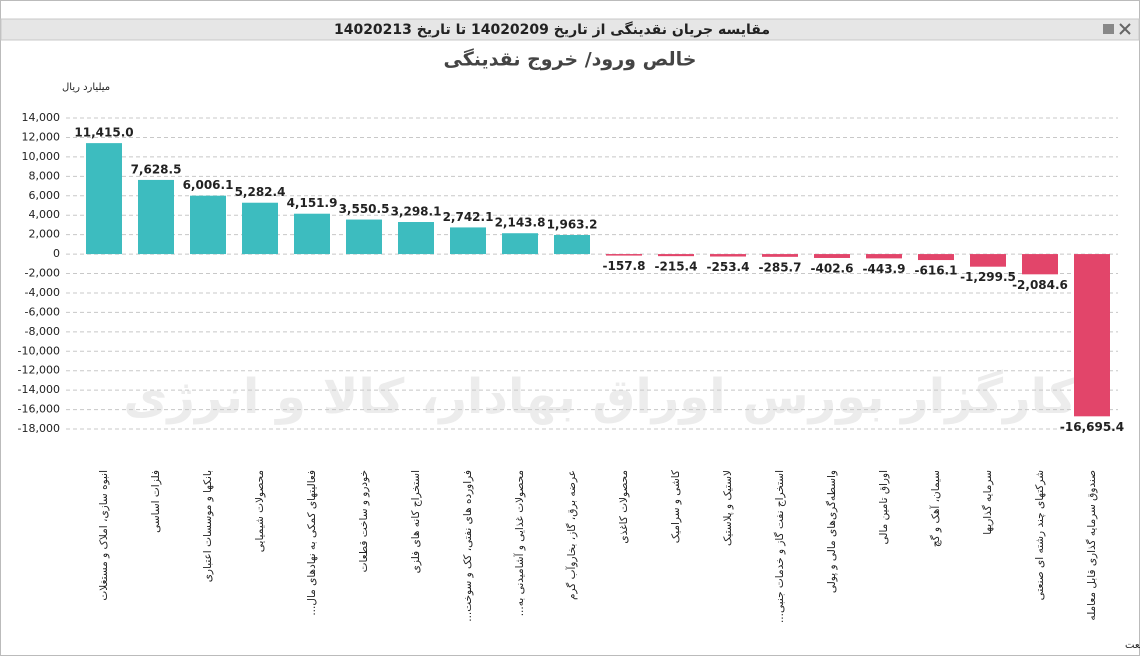 The image size is (1140, 656). I want to click on chart-title: خالص ورود/ خروج نقدینگی, so click(570, 59).